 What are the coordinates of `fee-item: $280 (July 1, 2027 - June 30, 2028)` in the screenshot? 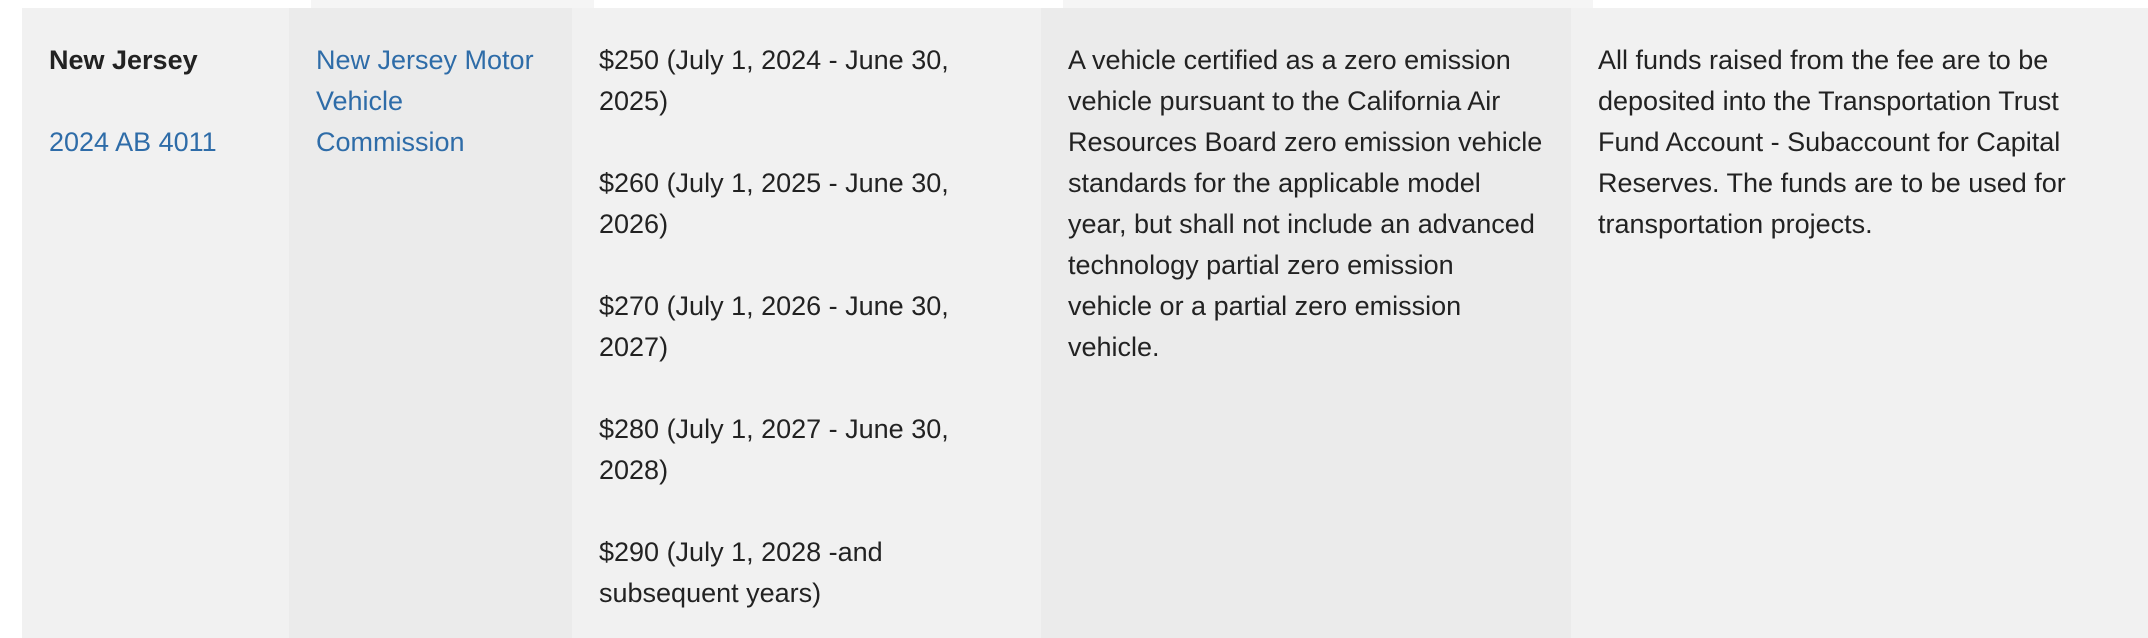 It's located at (774, 449).